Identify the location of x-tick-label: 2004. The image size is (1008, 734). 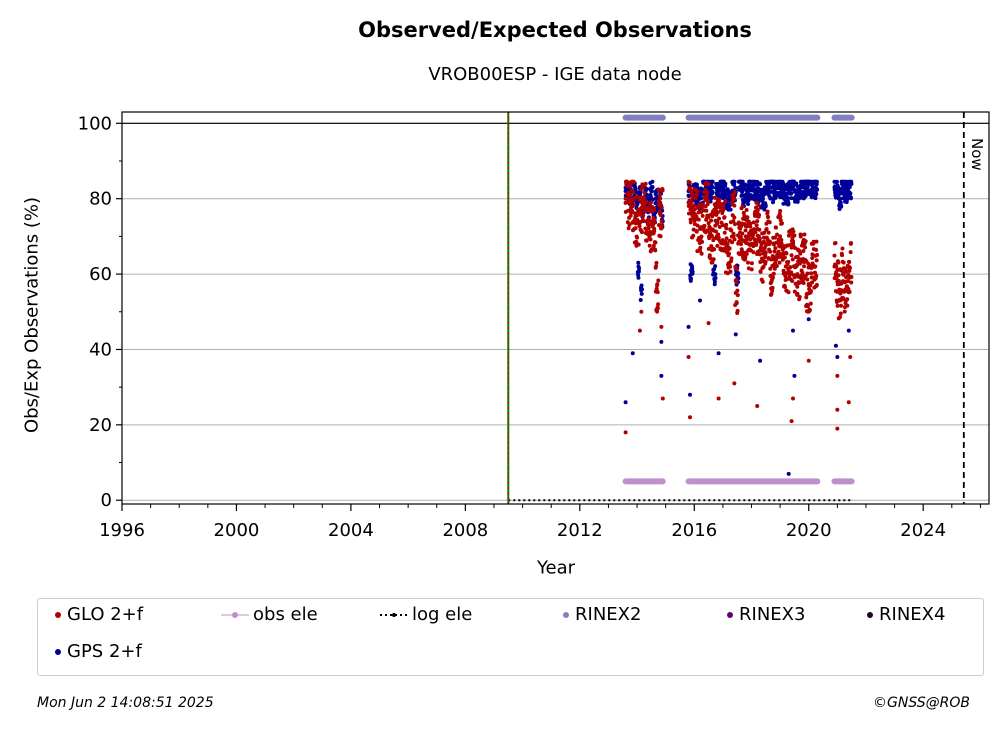
(351, 530).